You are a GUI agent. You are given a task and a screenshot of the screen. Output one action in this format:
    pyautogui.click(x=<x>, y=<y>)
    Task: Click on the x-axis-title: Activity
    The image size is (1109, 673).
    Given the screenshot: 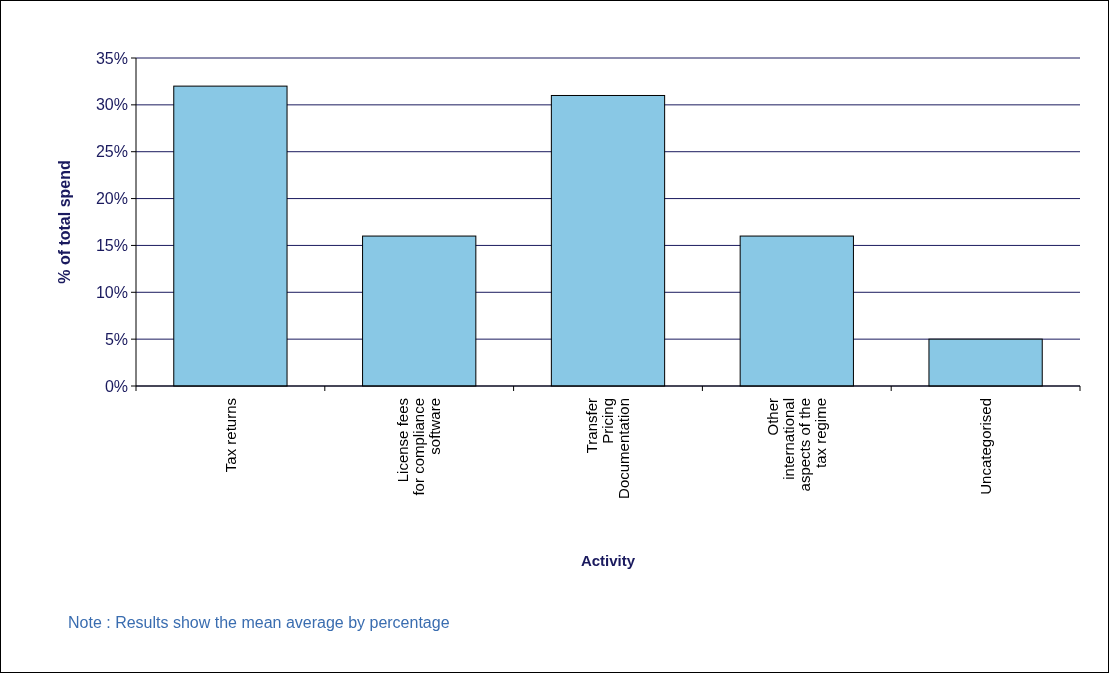 What is the action you would take?
    pyautogui.click(x=608, y=560)
    